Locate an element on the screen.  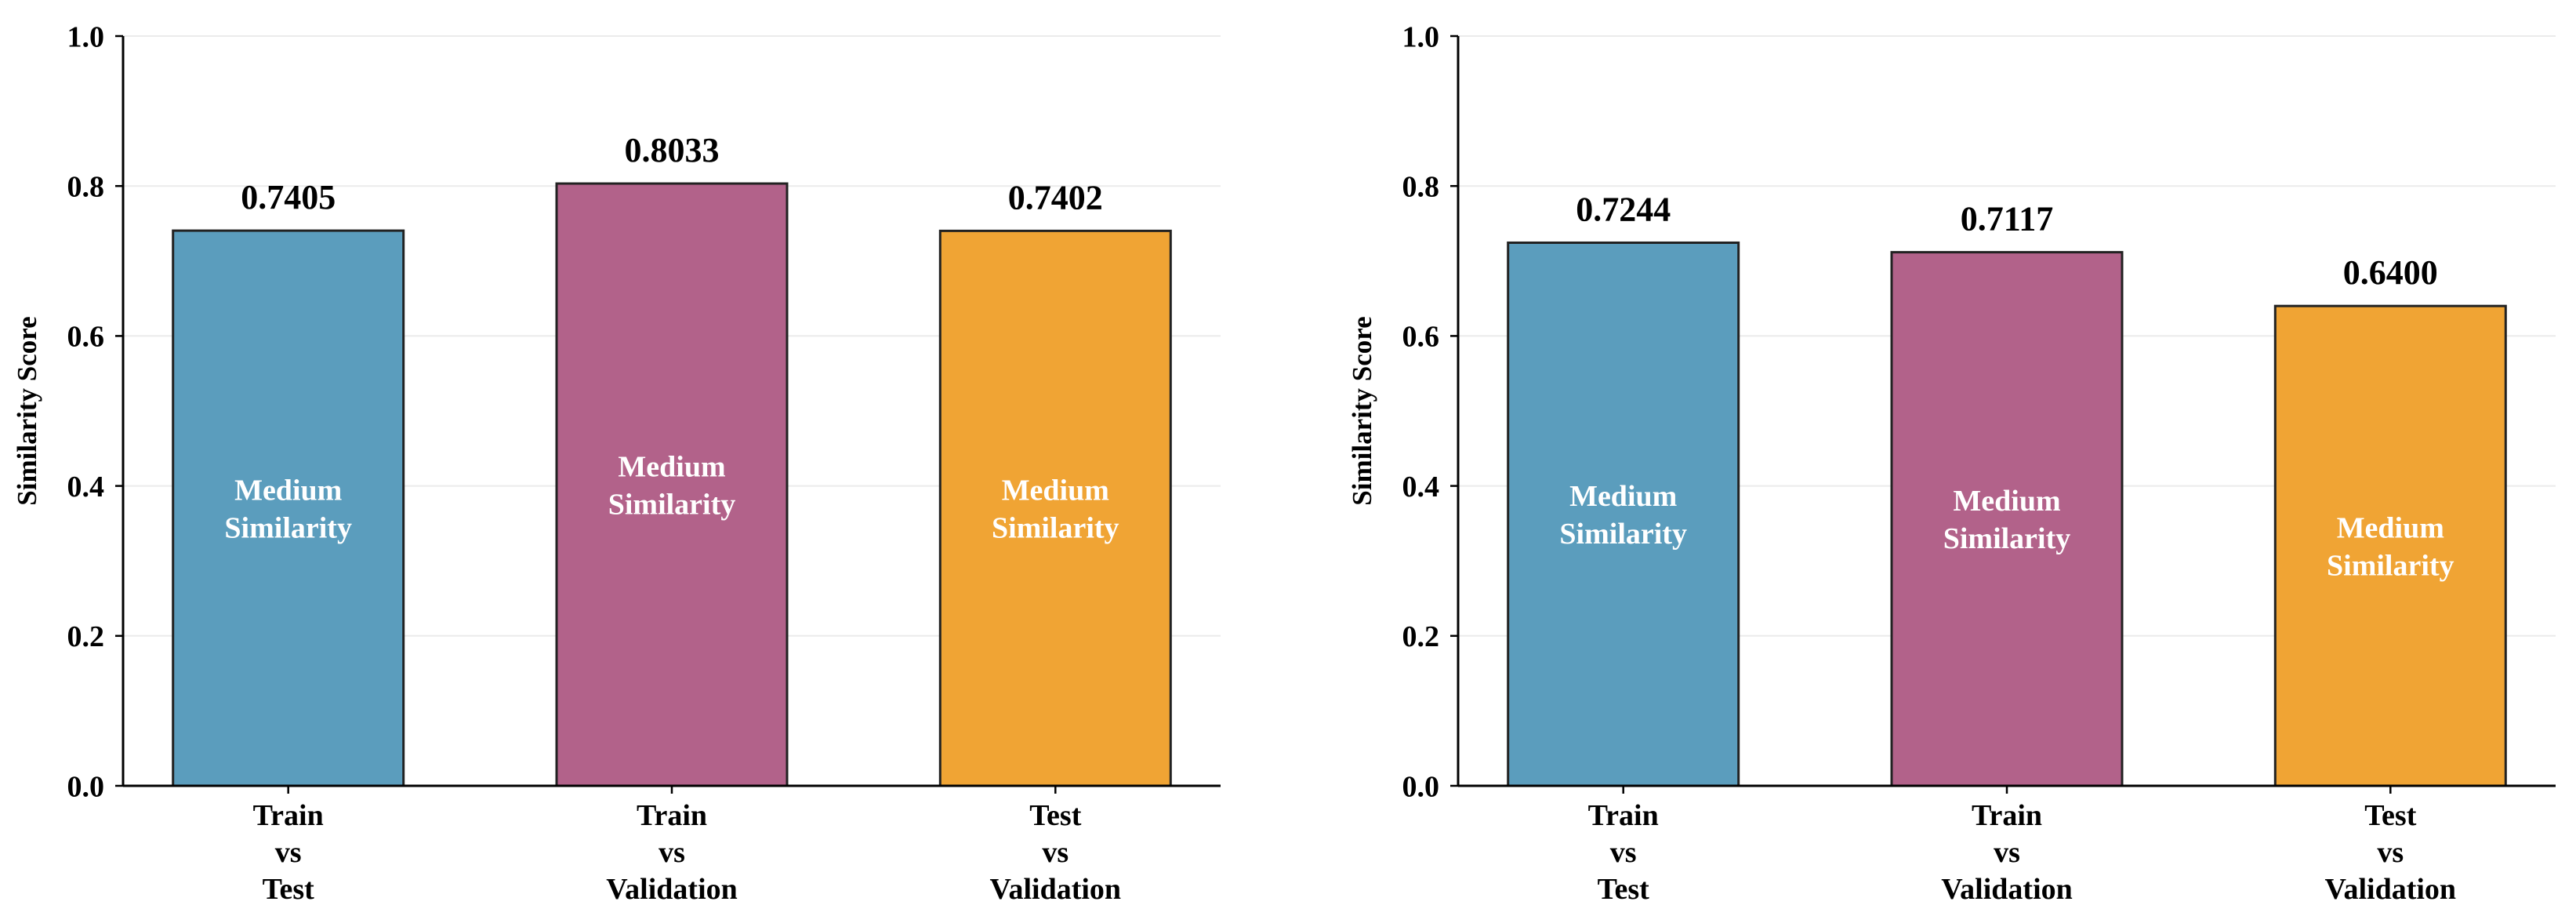
value-label: 0.7244 is located at coordinates (1624, 209).